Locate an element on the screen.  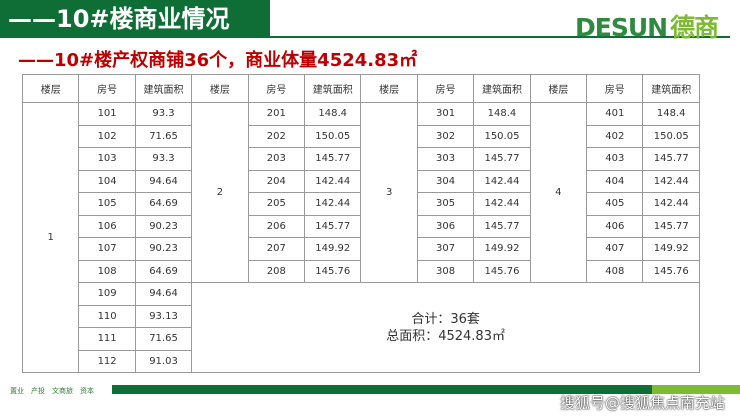
room-cell: 207 is located at coordinates (276, 249).